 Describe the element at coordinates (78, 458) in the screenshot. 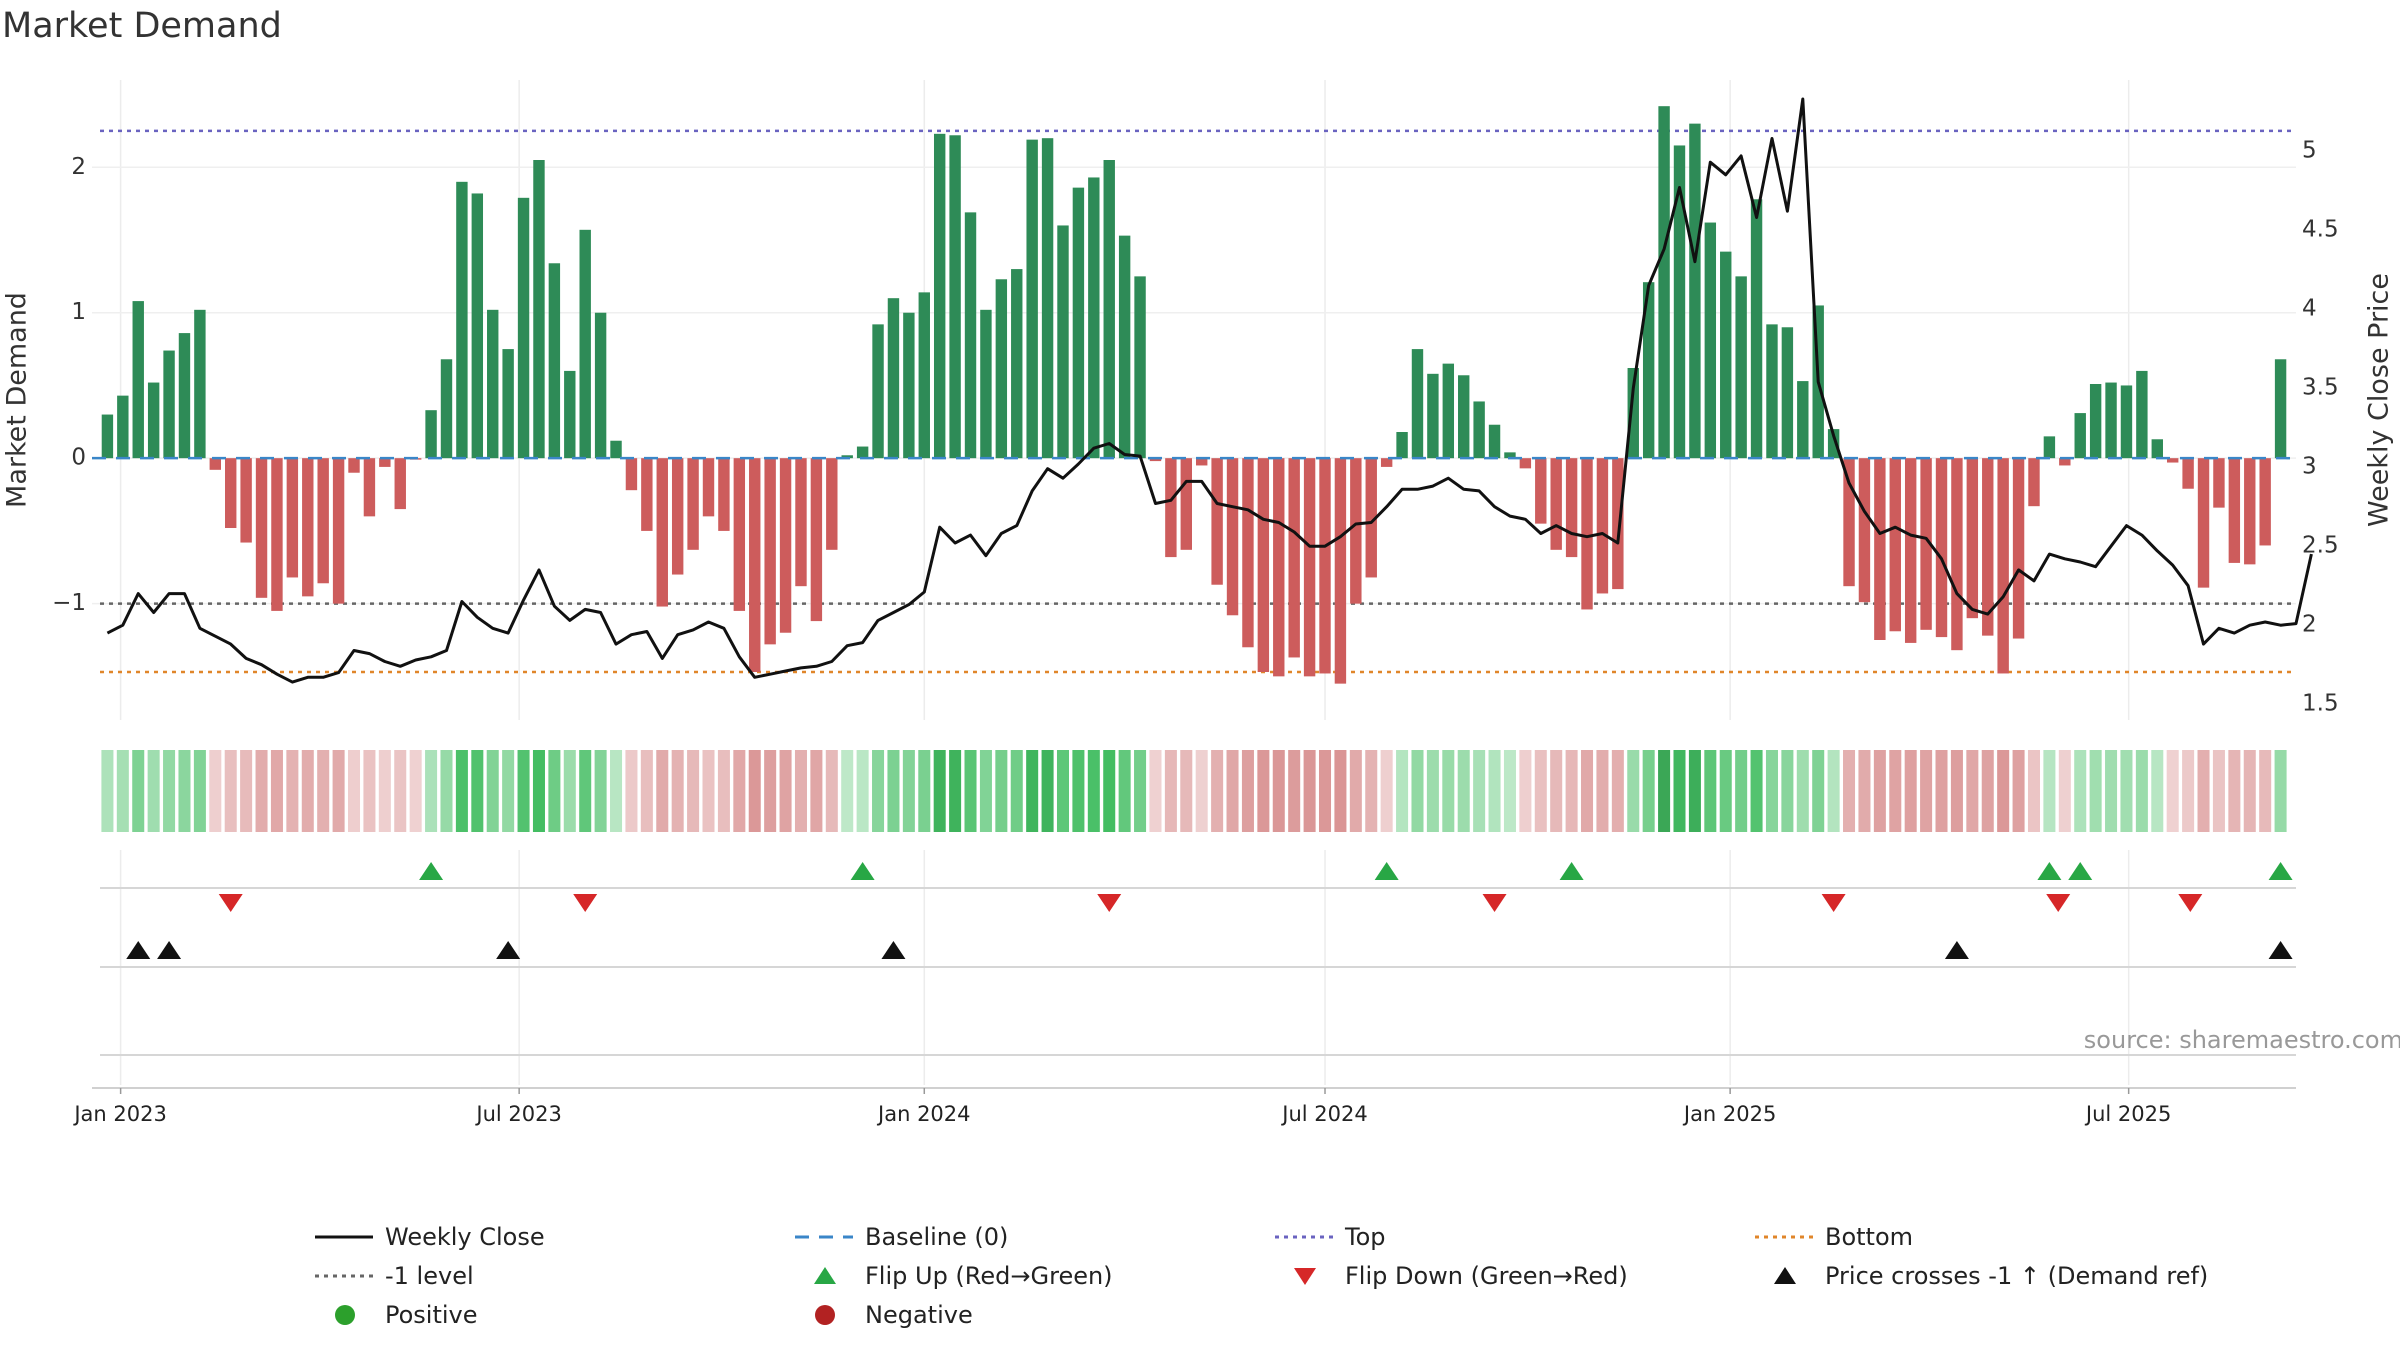

I see `left-tick-label: 0` at that location.